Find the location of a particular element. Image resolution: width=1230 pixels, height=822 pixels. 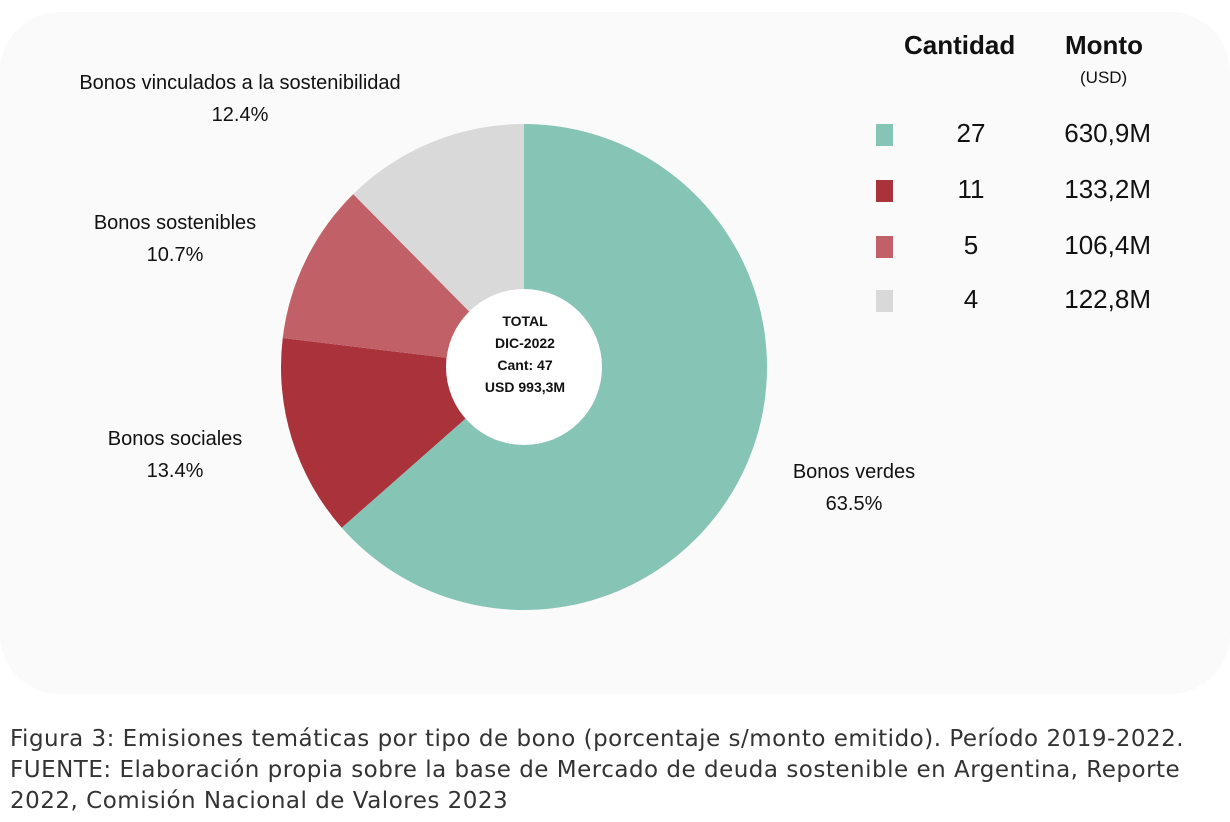

slice-name: Bonos sociales is located at coordinates (175, 439).